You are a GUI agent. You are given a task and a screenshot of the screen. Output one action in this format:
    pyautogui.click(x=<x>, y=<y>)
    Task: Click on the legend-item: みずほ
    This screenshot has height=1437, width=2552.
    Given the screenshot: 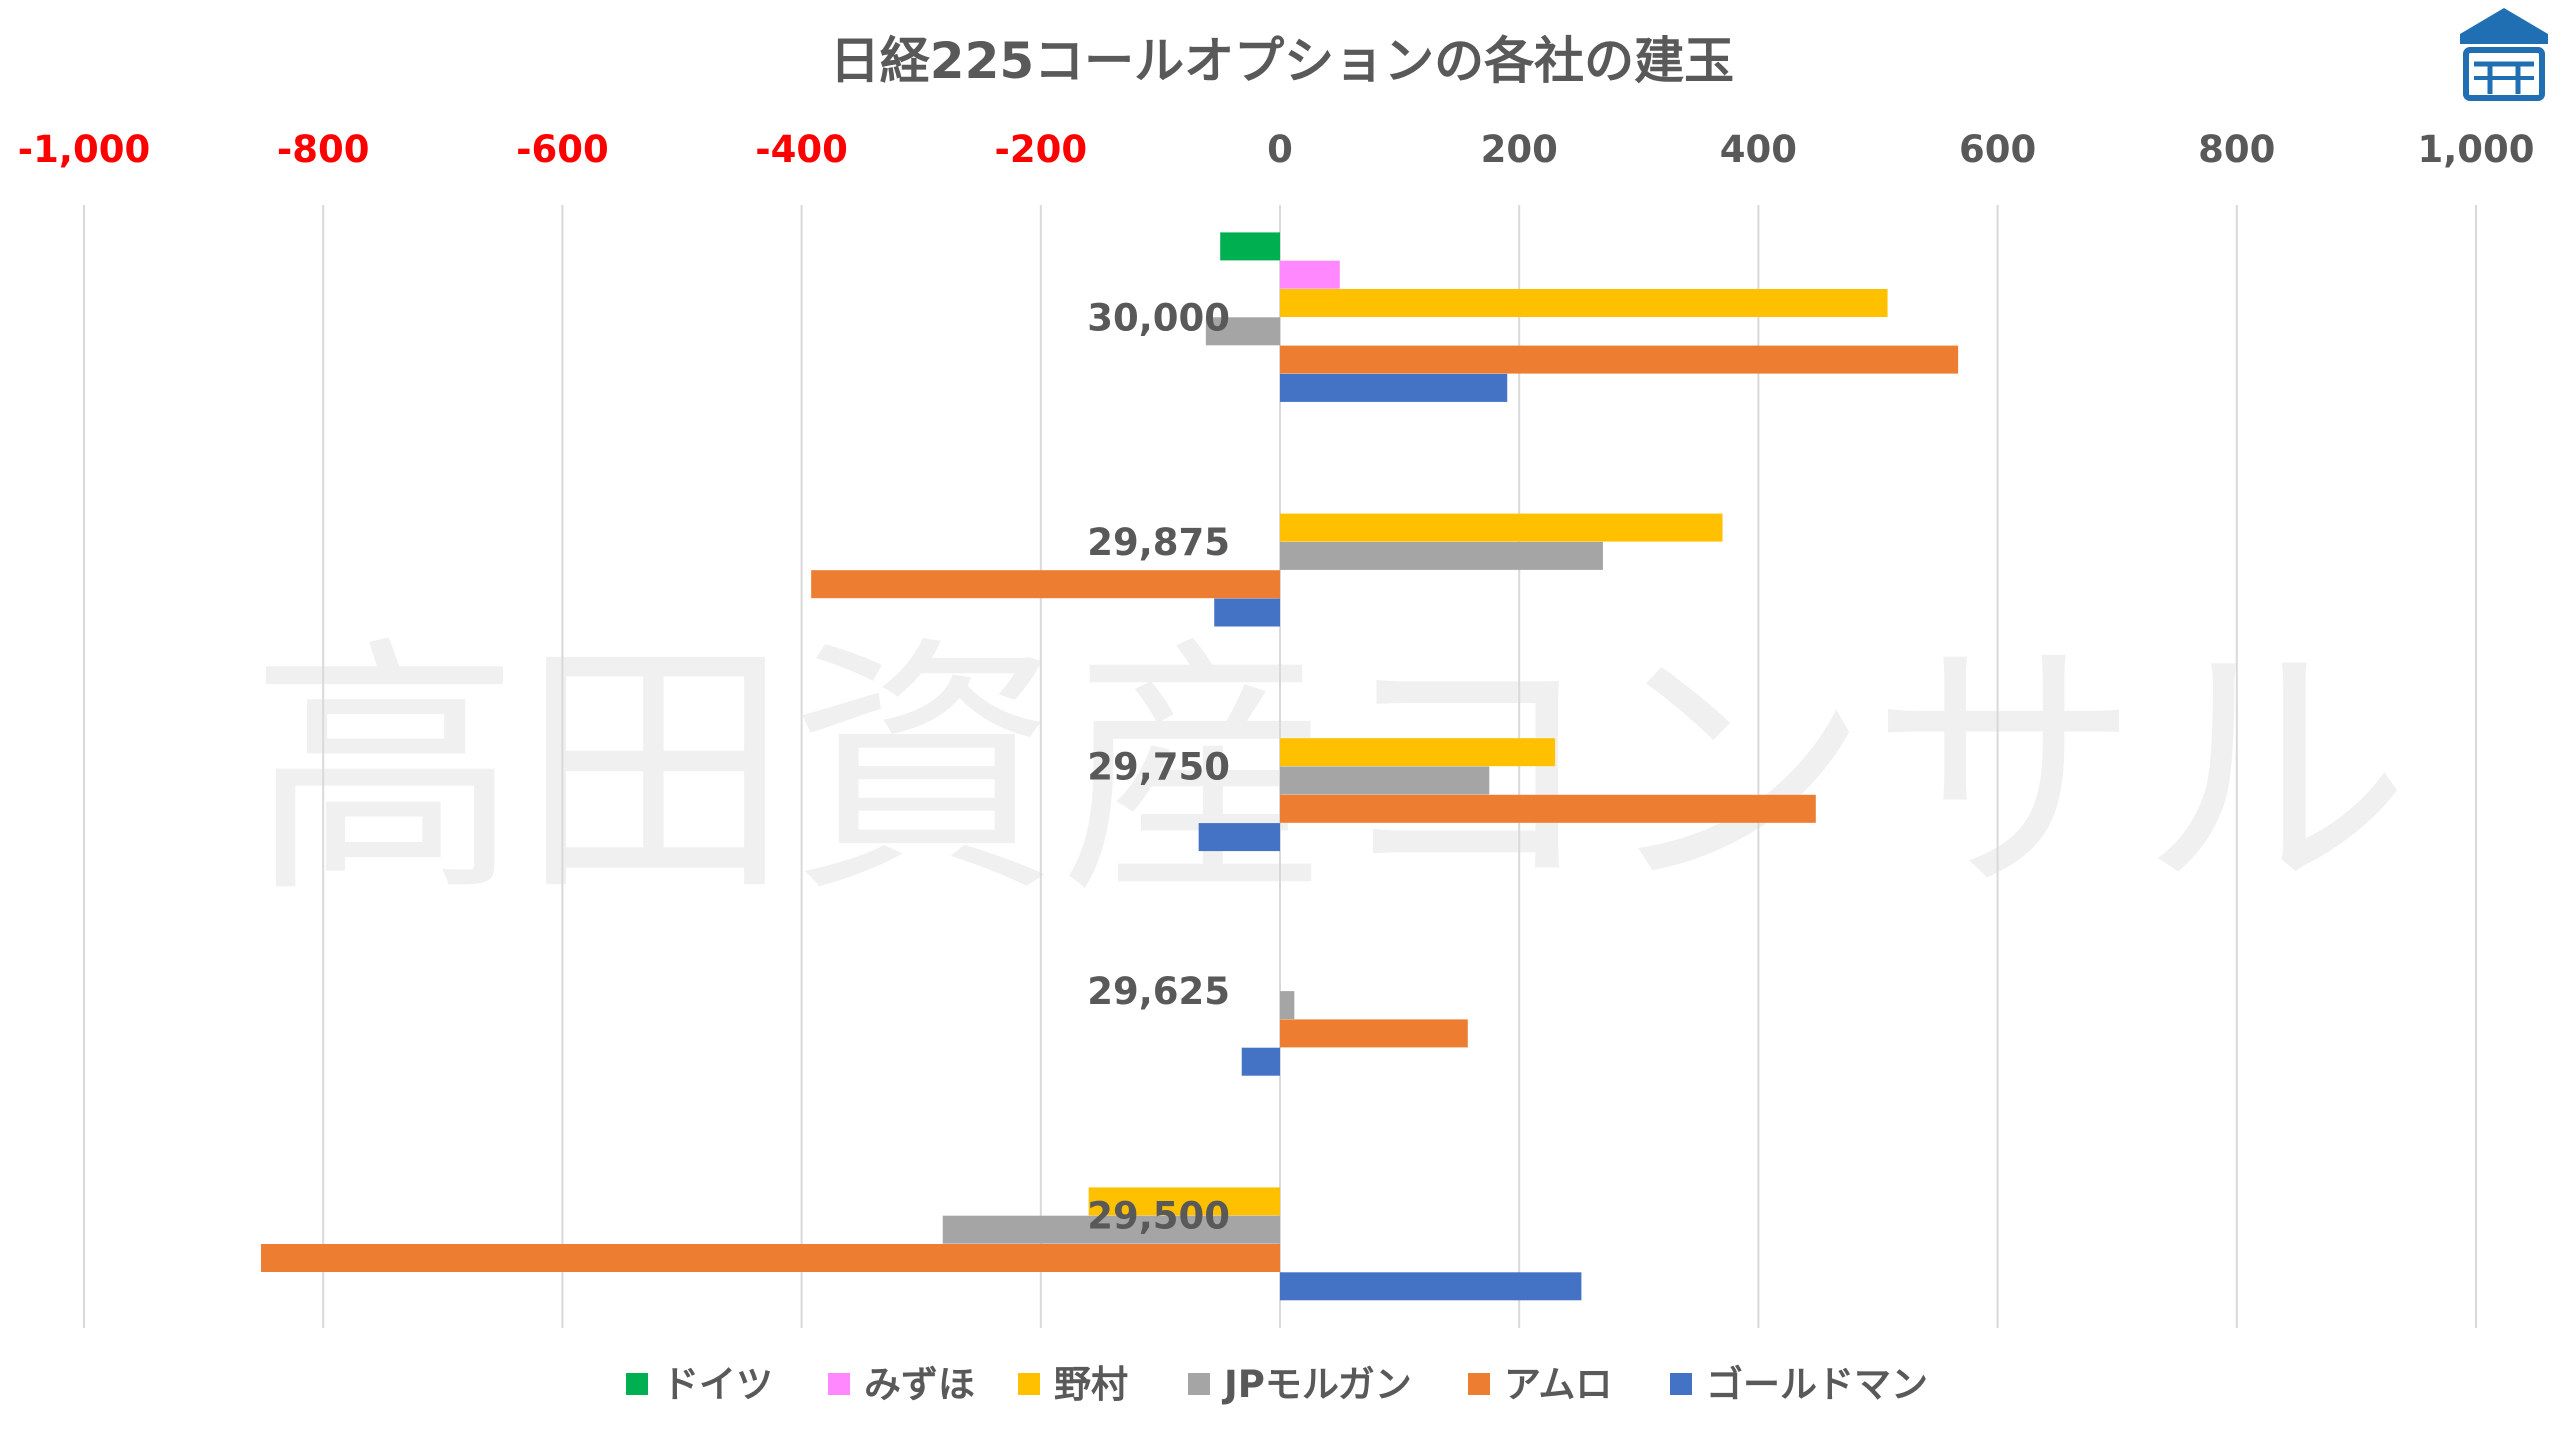 What is the action you would take?
    pyautogui.click(x=901, y=1384)
    